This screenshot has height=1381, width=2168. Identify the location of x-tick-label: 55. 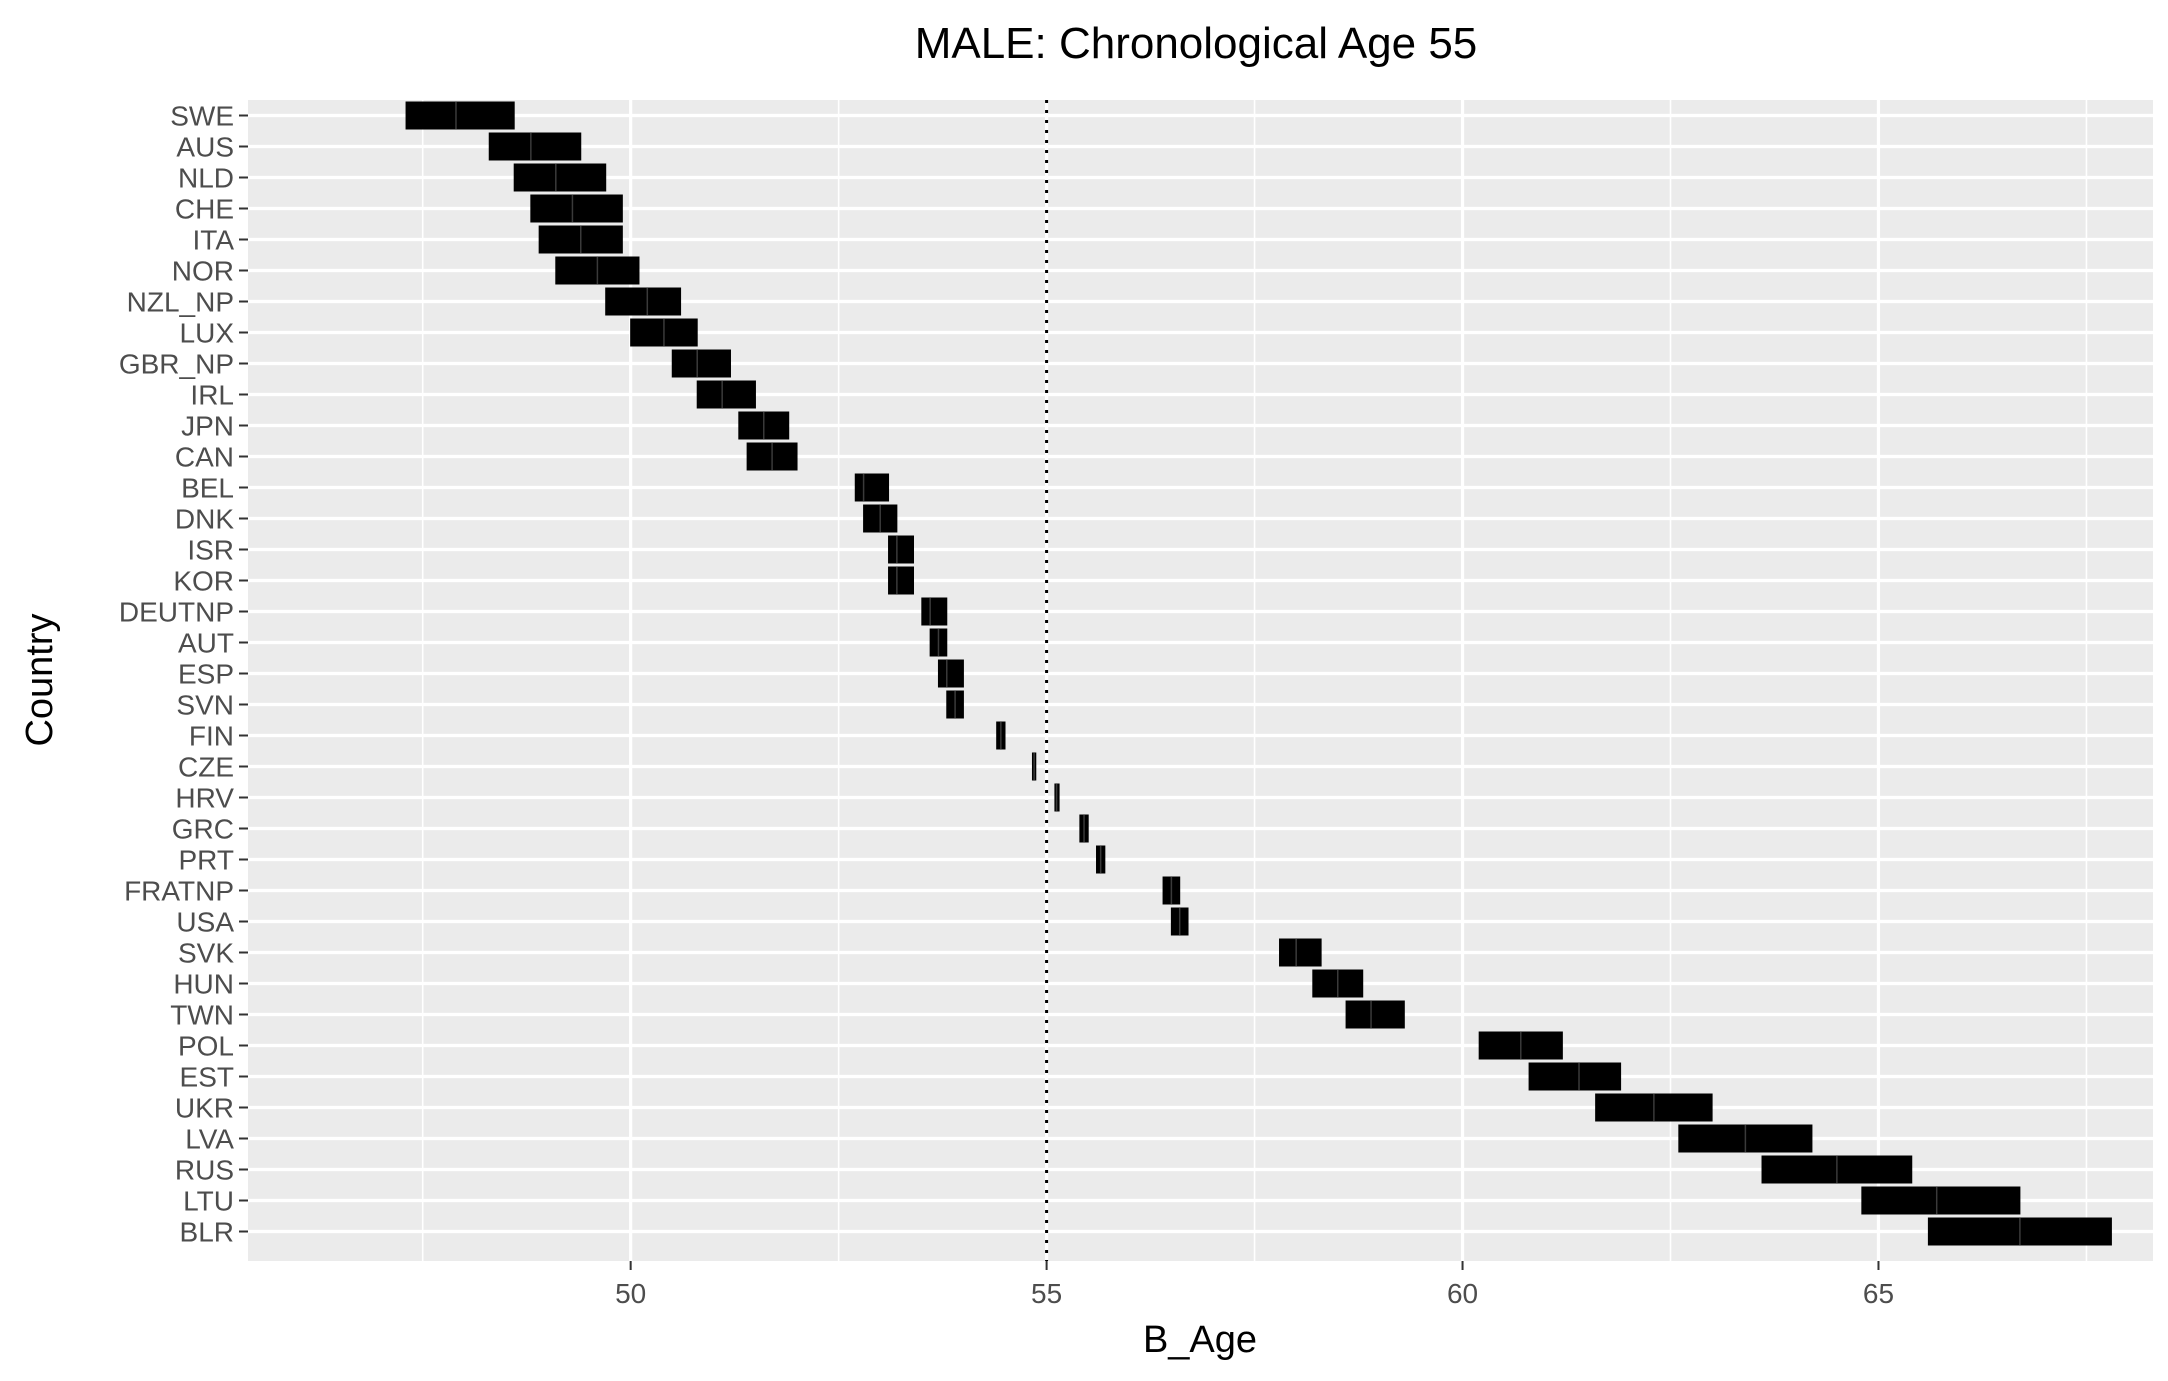
(1046, 1293).